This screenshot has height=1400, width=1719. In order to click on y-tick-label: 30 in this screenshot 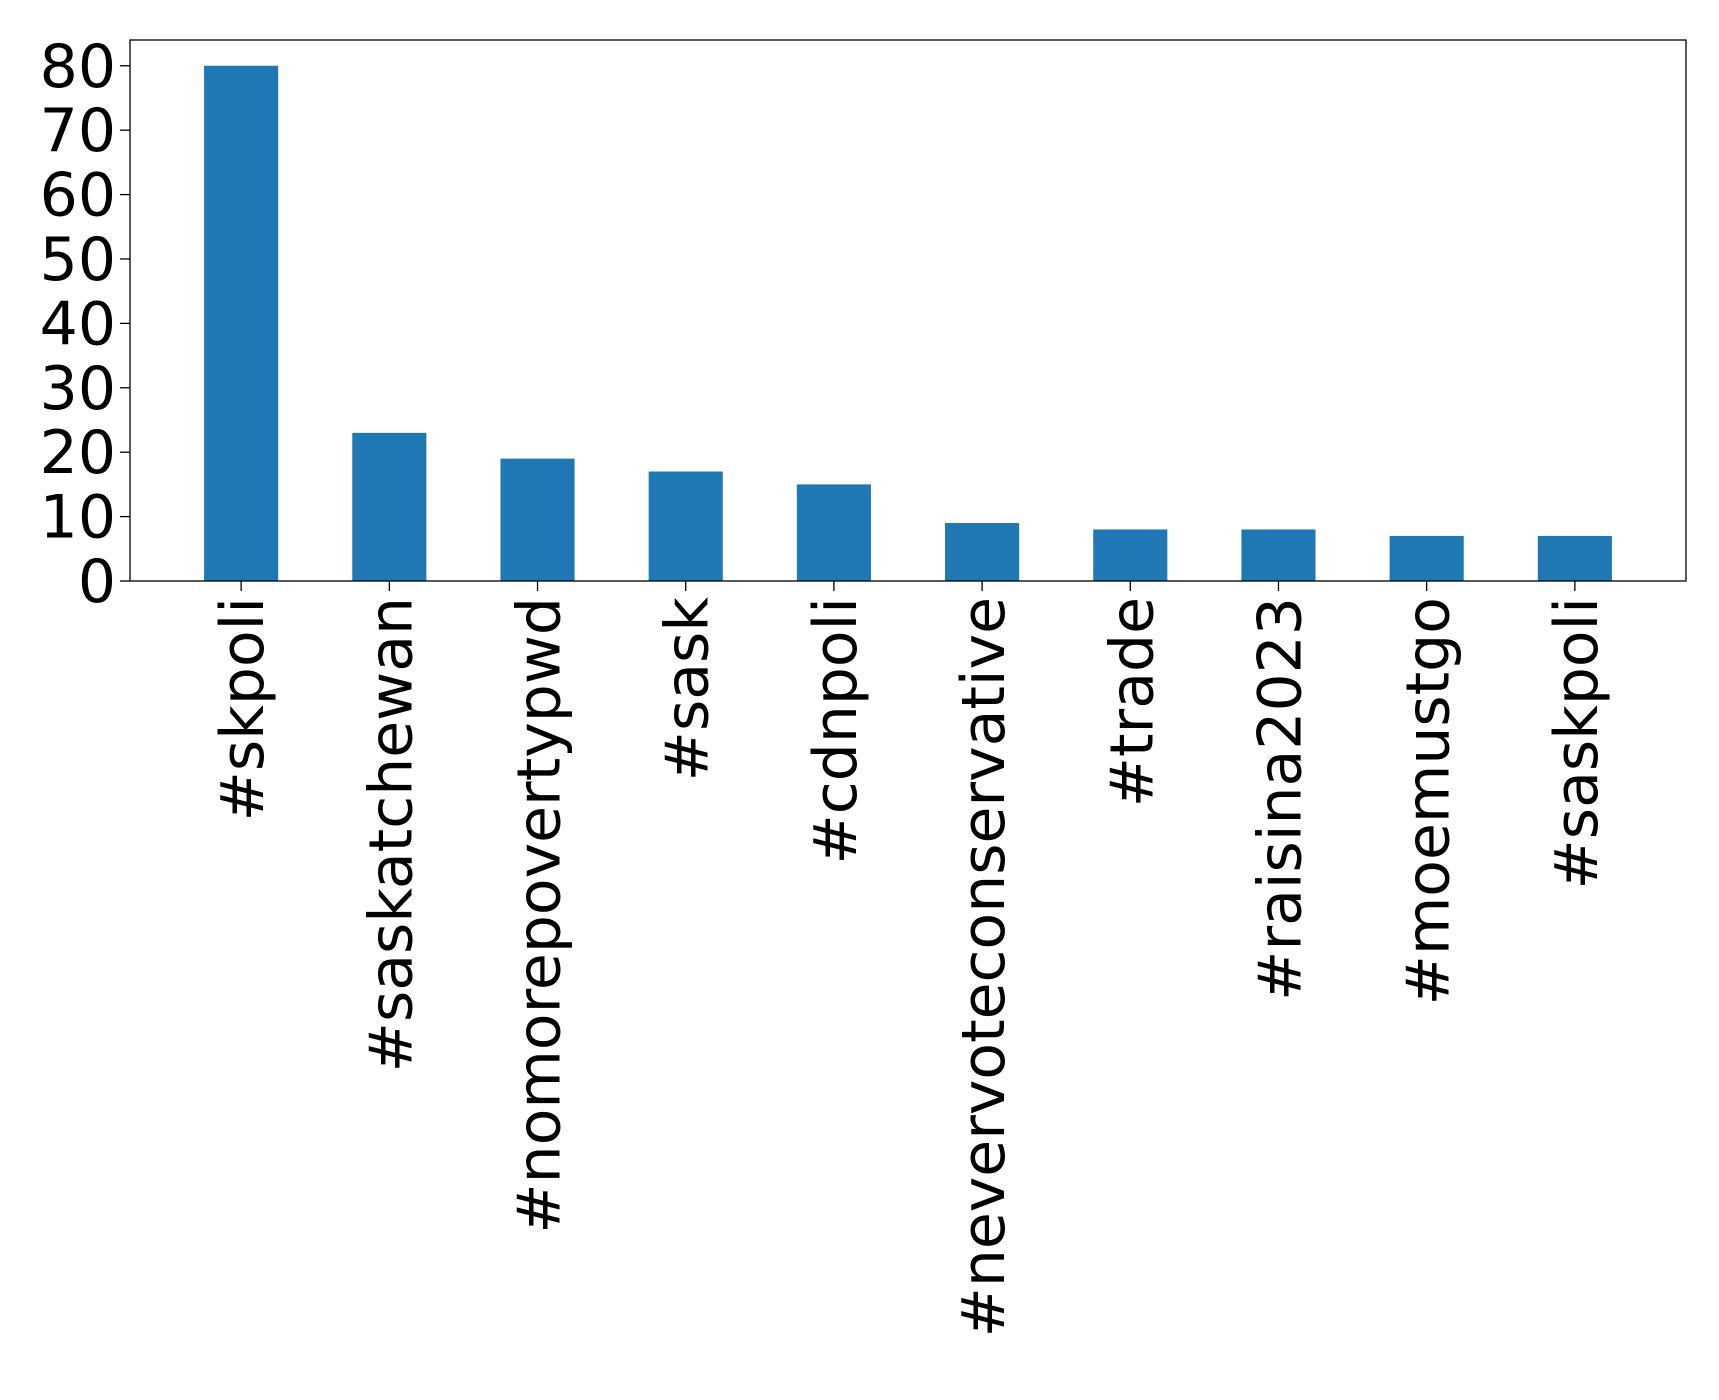, I will do `click(78, 389)`.